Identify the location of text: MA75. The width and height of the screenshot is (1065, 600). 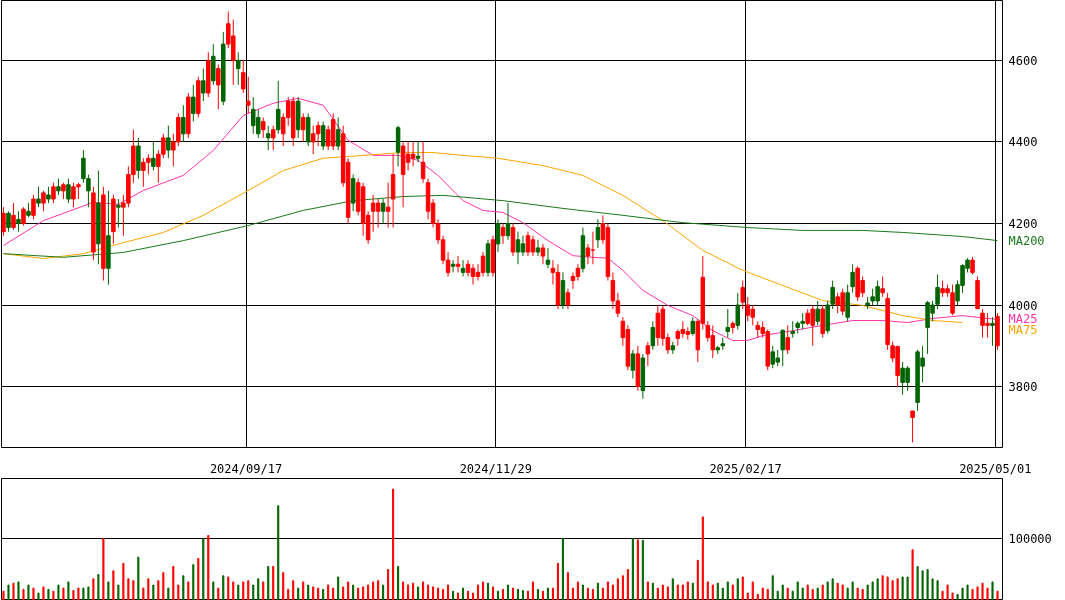
(1023, 330).